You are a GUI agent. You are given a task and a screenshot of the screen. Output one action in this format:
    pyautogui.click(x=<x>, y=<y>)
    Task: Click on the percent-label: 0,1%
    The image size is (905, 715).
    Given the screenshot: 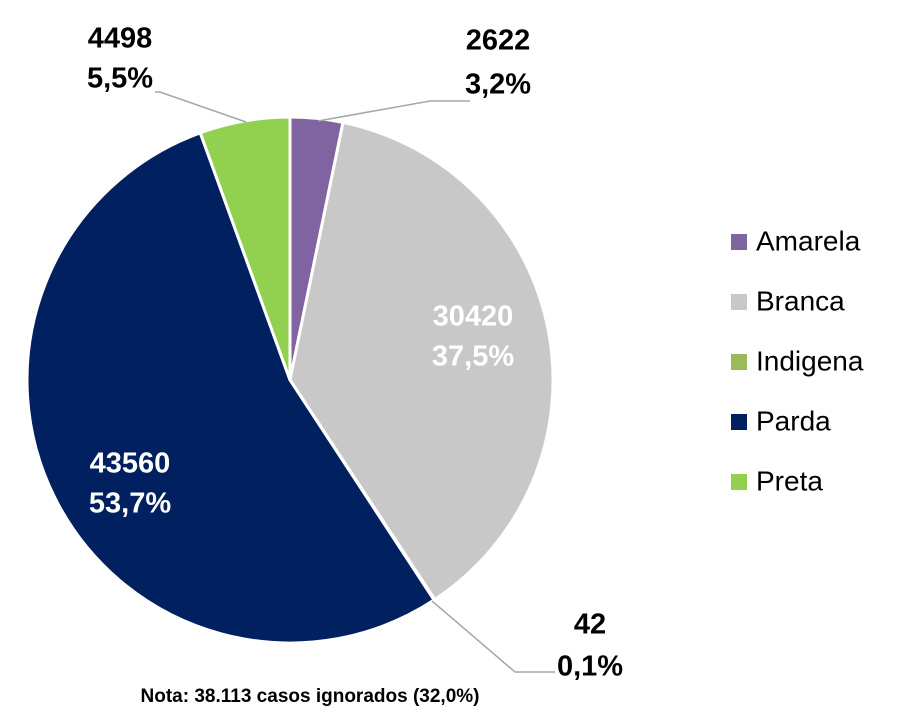 What is the action you would take?
    pyautogui.click(x=590, y=667)
    